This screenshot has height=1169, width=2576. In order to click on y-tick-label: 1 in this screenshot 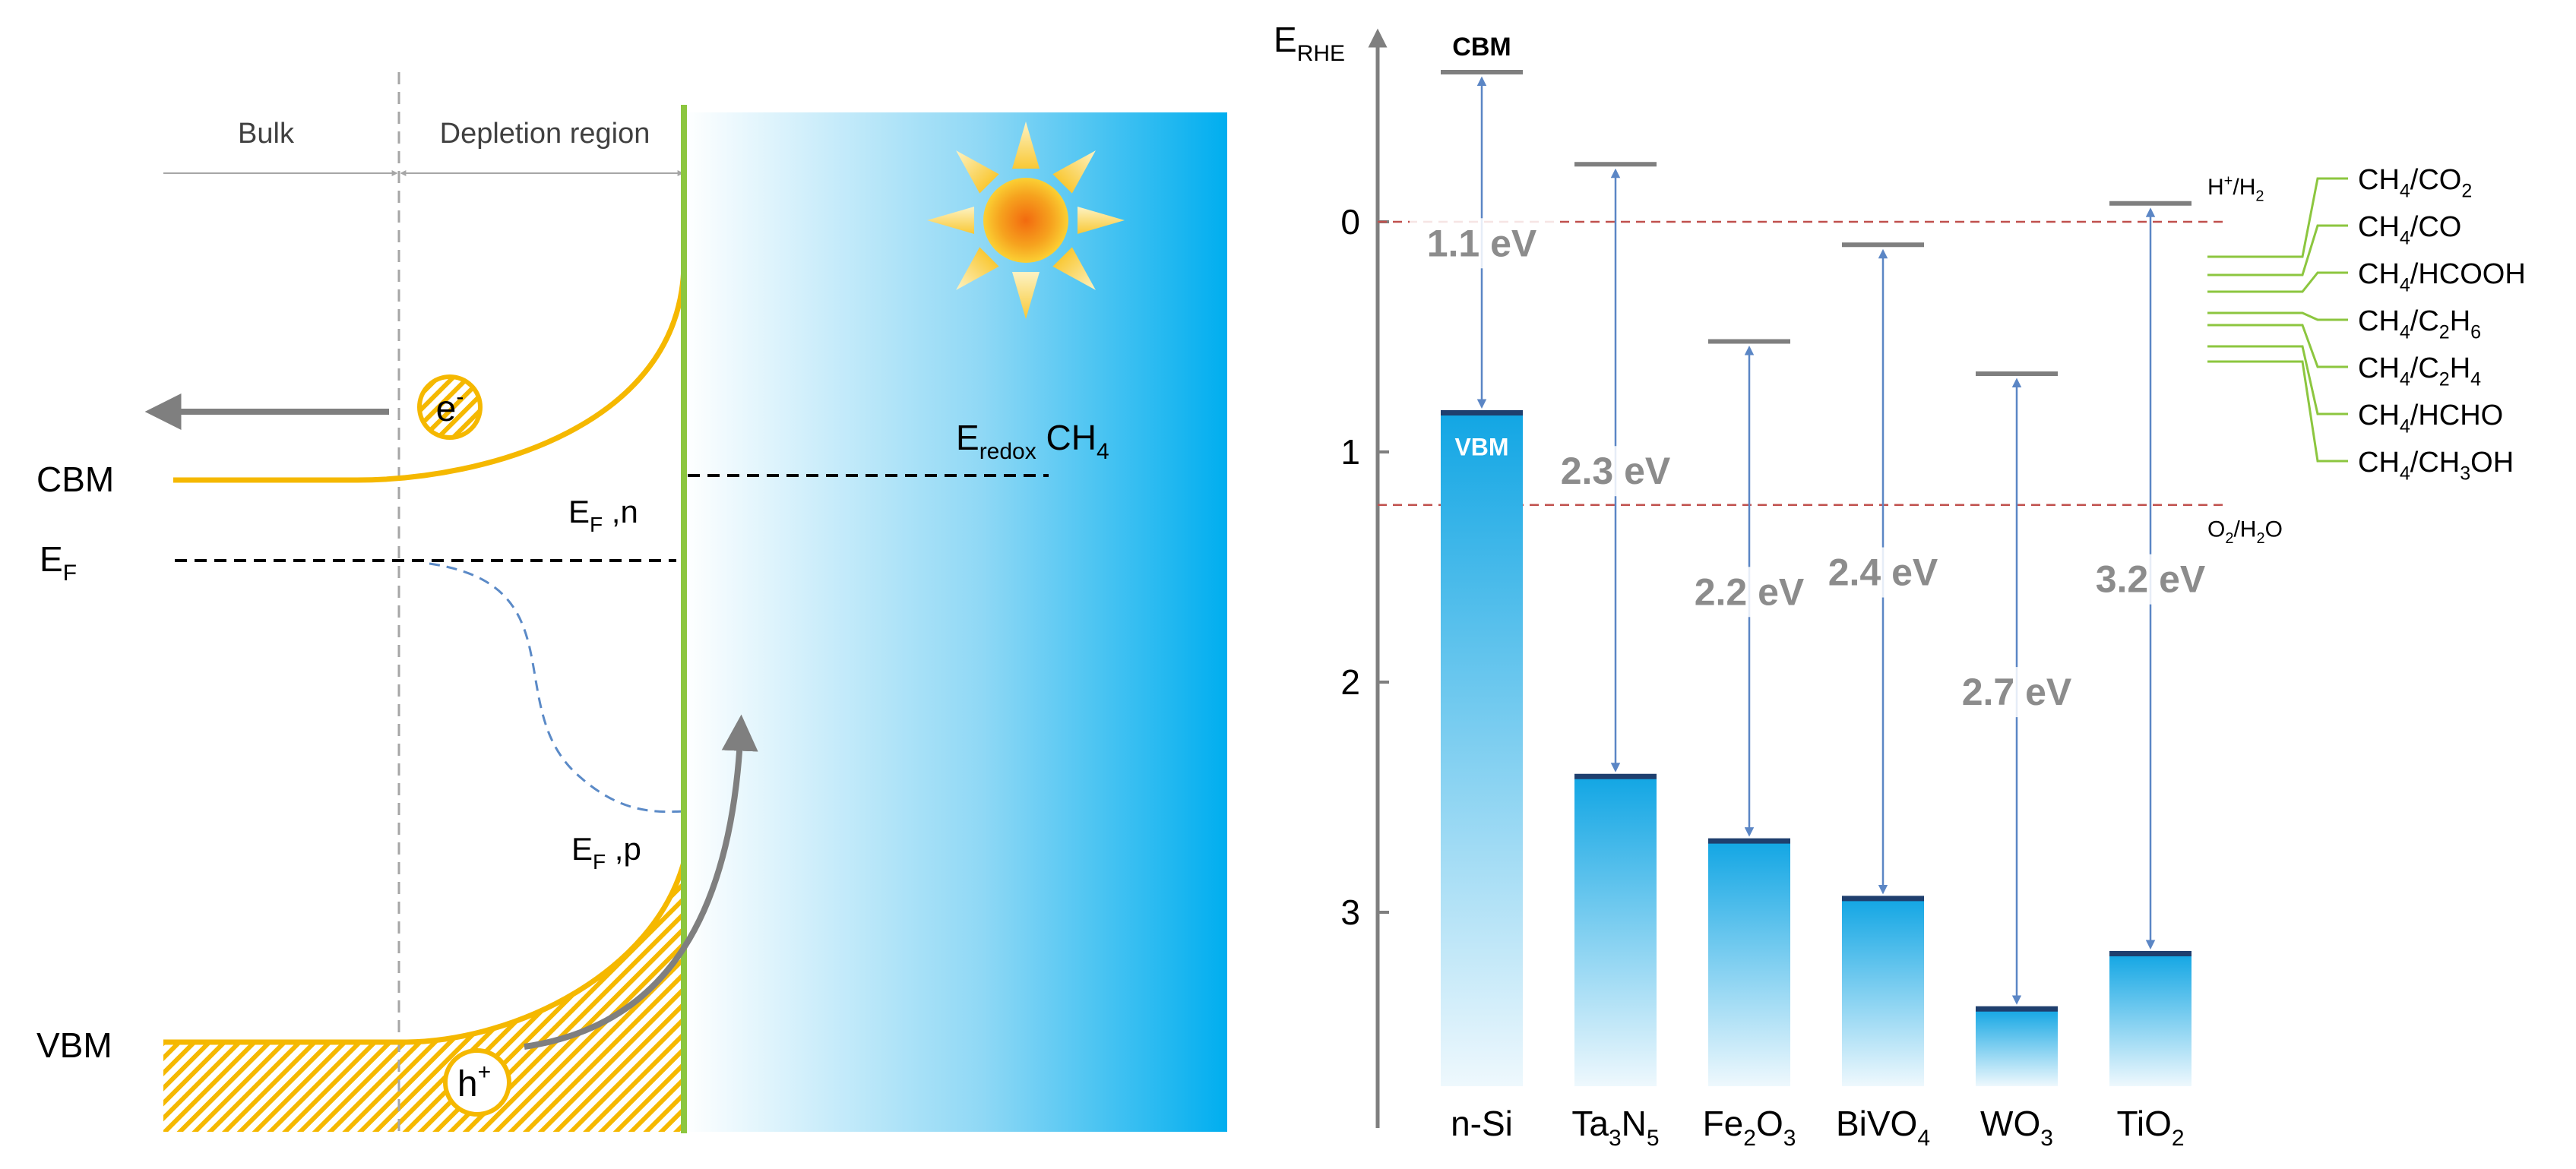, I will do `click(1350, 452)`.